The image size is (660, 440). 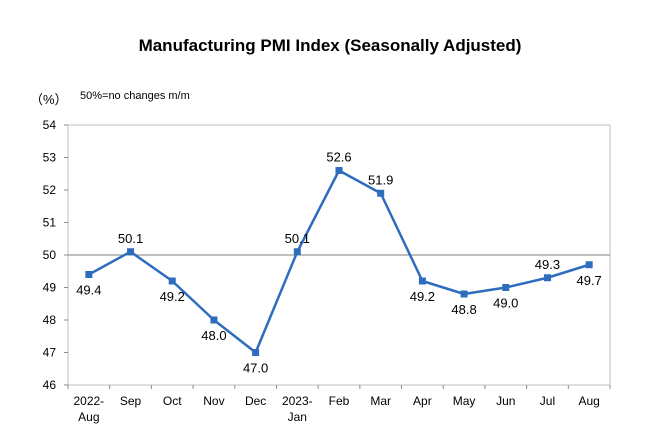 I want to click on x-tick-label-line: 2022-, so click(x=88, y=401).